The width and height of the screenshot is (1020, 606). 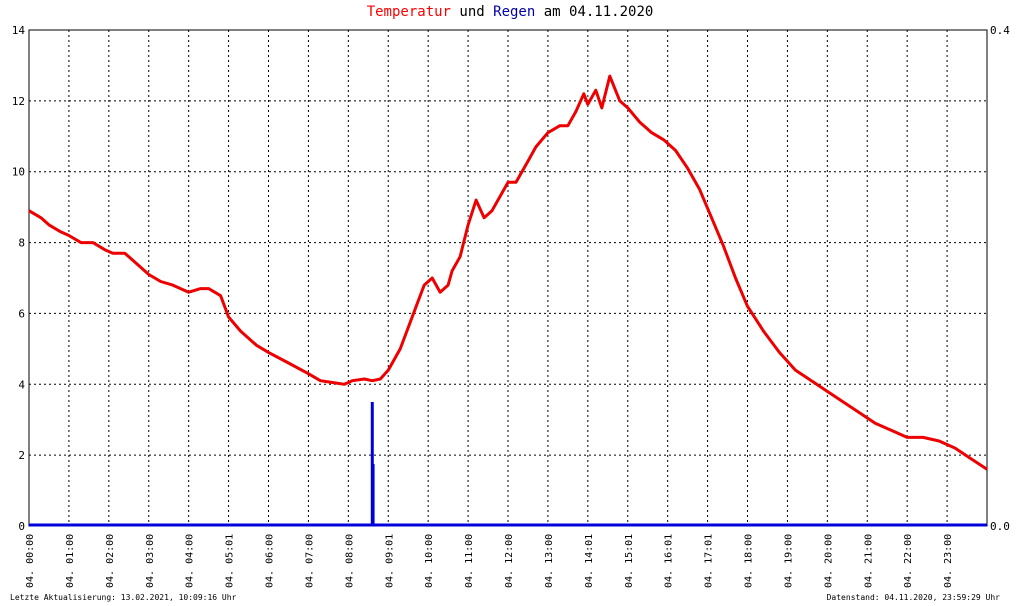 I want to click on title-connector: und, so click(x=472, y=12).